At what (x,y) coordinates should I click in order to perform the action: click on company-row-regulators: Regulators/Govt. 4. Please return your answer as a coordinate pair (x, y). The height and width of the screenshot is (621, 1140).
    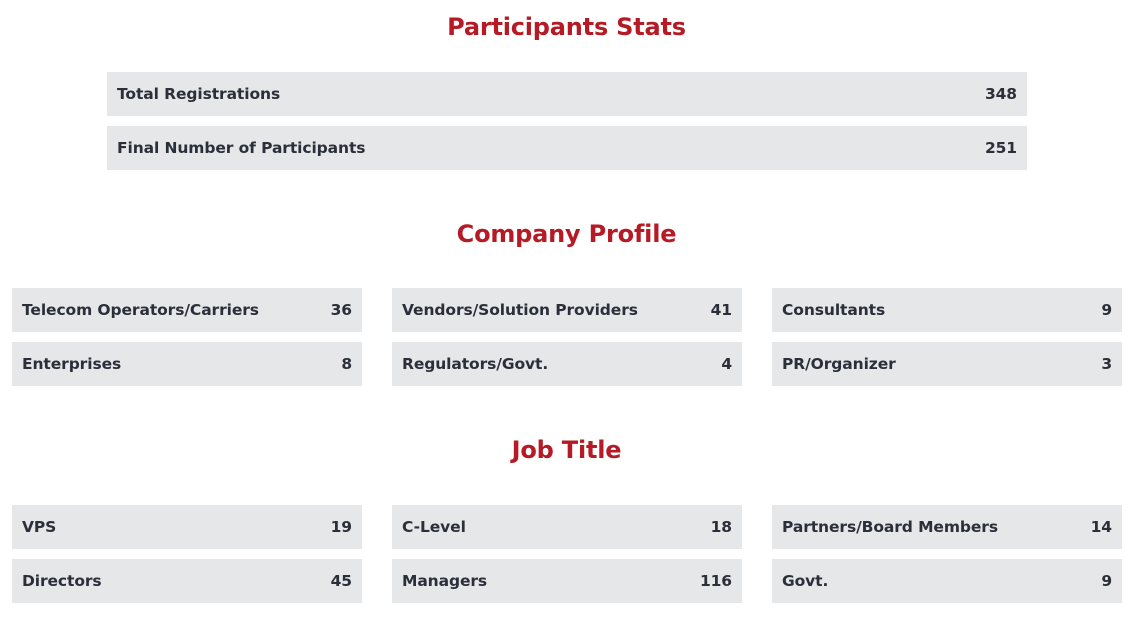
    Looking at the image, I should click on (567, 364).